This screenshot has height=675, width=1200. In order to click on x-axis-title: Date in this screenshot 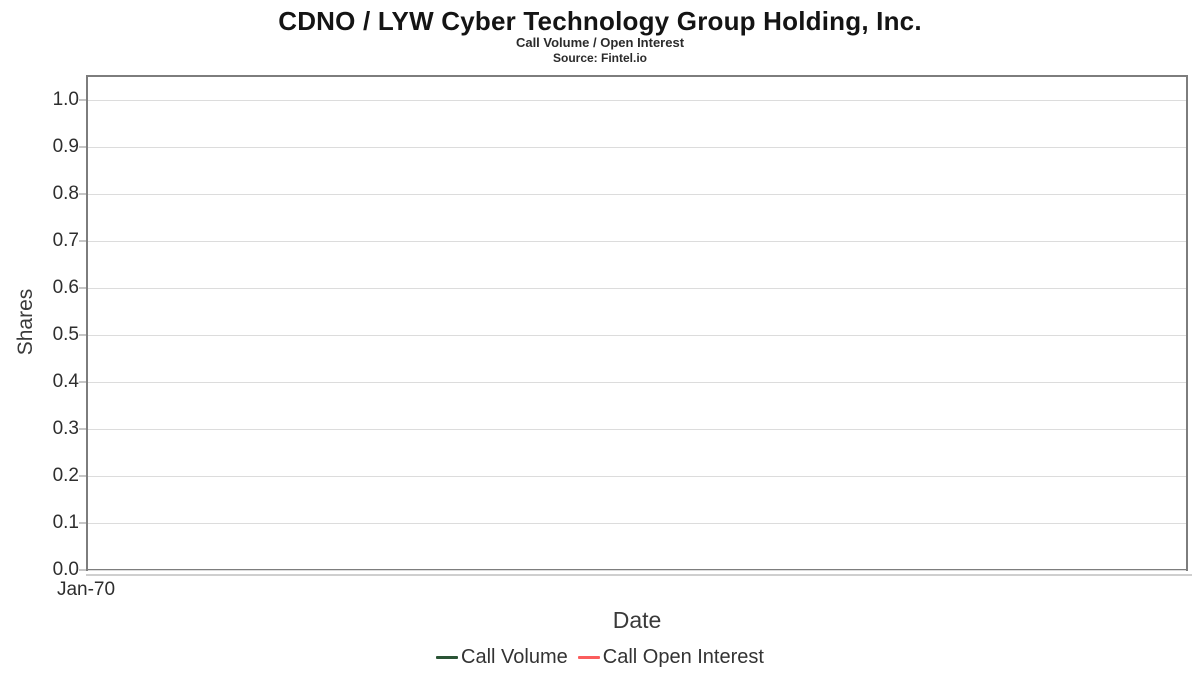, I will do `click(637, 620)`.